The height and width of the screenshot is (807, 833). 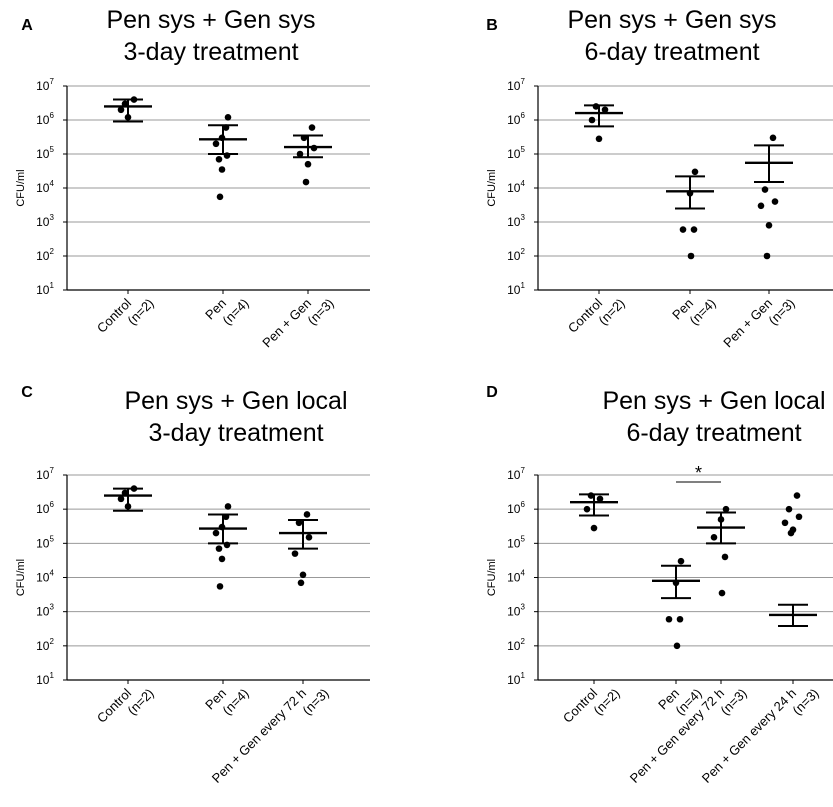 What do you see at coordinates (270, 735) in the screenshot?
I see `x-category-label: Pen + Gen every 72 h(n=3)` at bounding box center [270, 735].